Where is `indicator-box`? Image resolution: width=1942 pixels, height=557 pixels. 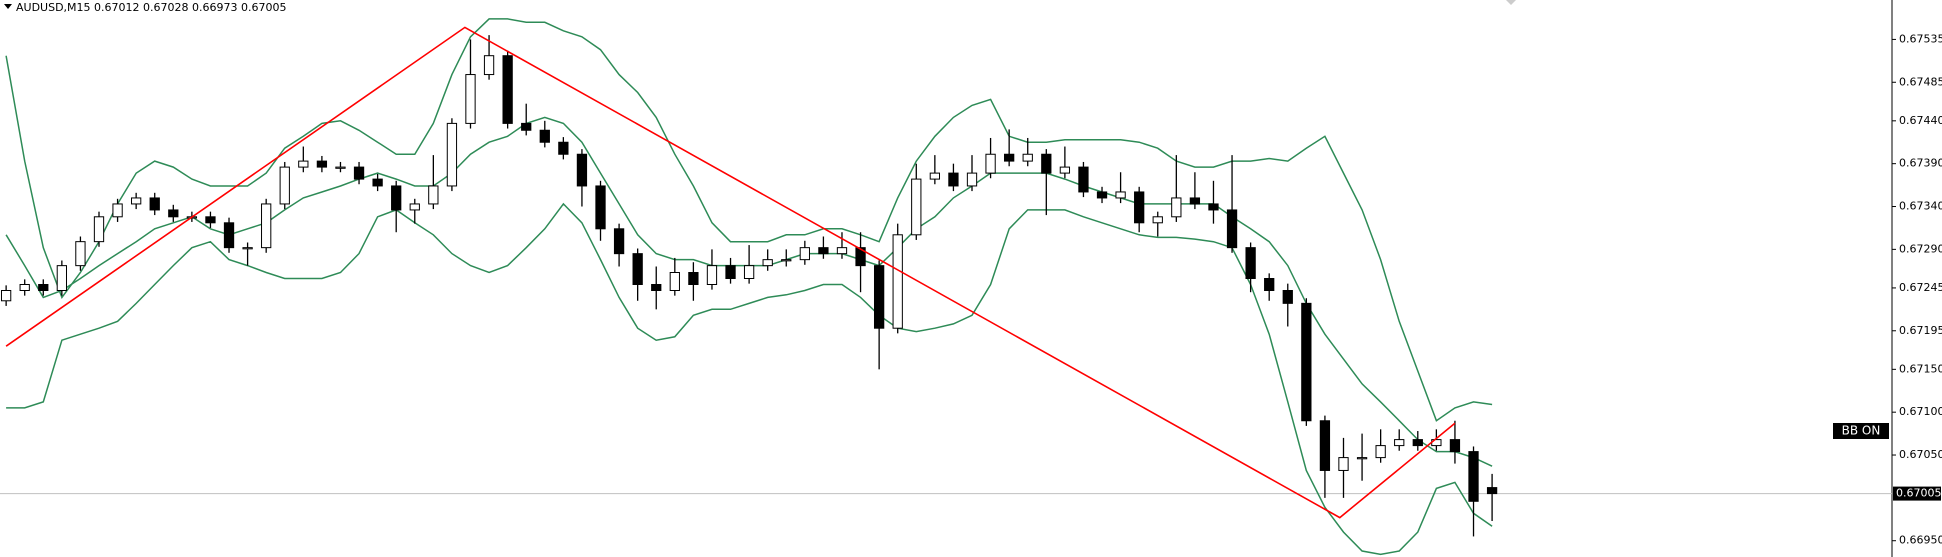
indicator-box is located at coordinates (1861, 431).